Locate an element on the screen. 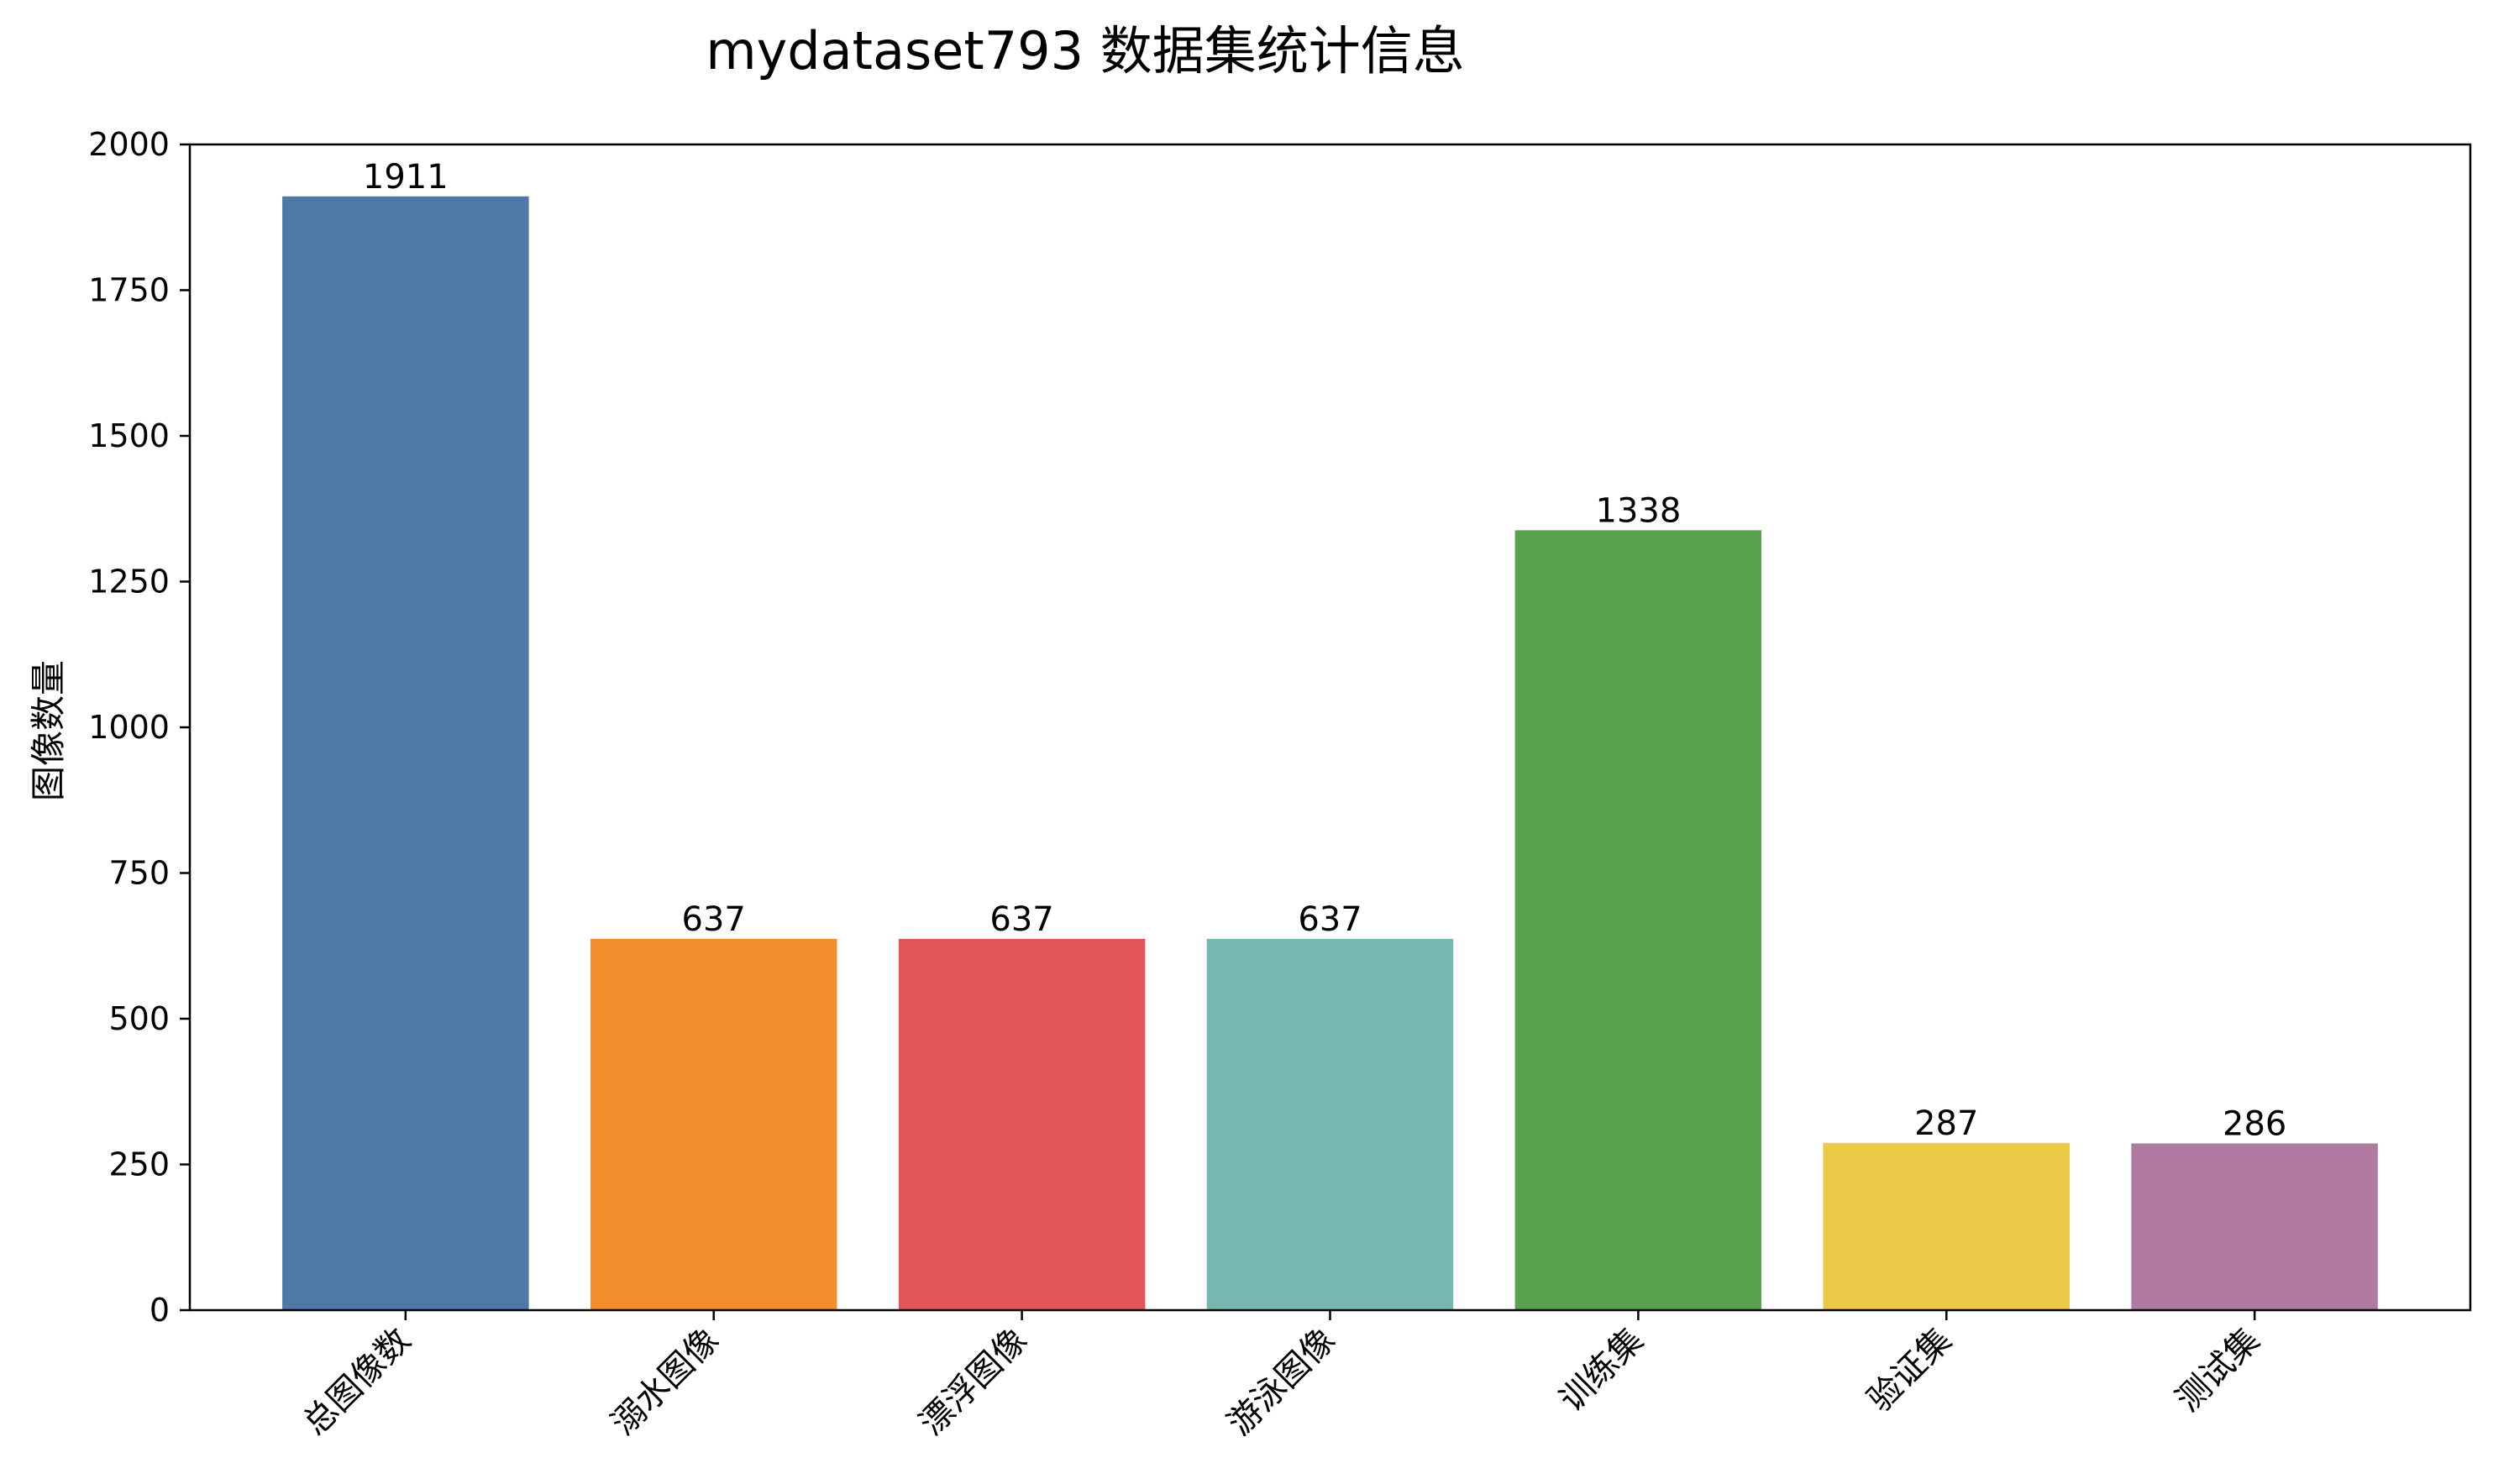 The width and height of the screenshot is (2493, 1484). x-tick-label: 游泳图像 is located at coordinates (1282, 1383).